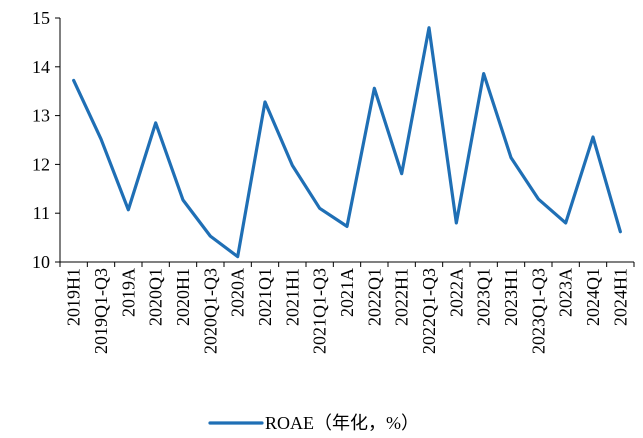 This screenshot has height=438, width=643. What do you see at coordinates (46, 140) in the screenshot?
I see `y-axis: 10 11 12 13 14 15` at bounding box center [46, 140].